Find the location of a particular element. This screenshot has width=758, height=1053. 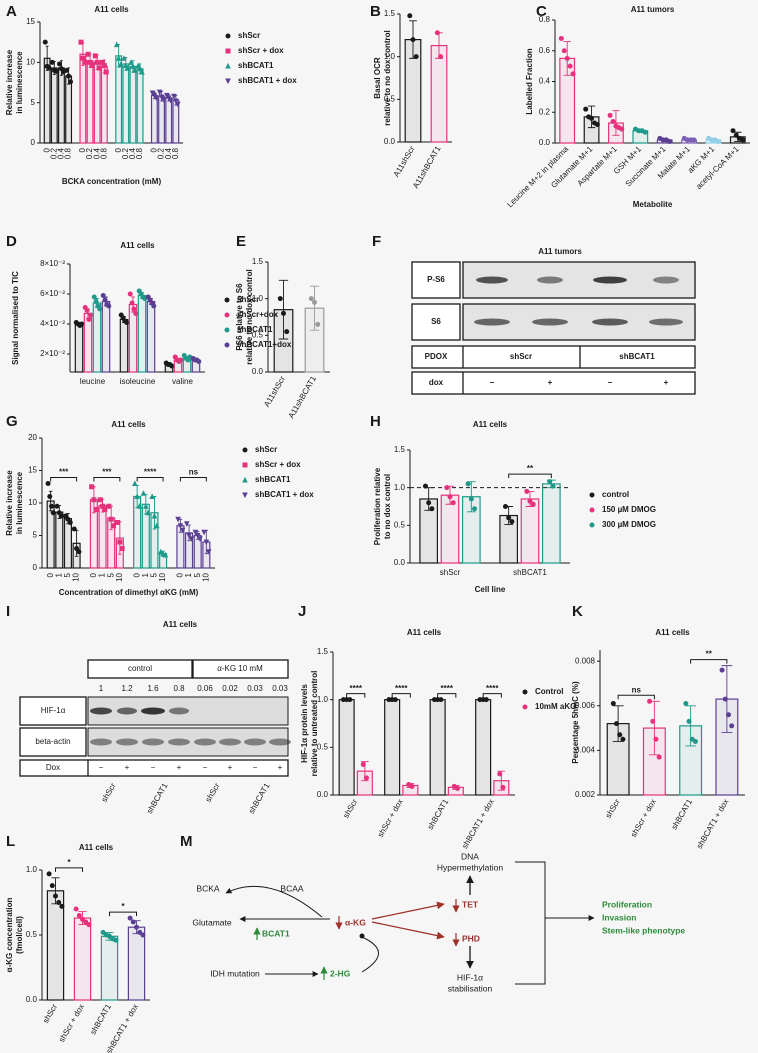

x-tick-label: shBCAT1 is located at coordinates (438, 814).